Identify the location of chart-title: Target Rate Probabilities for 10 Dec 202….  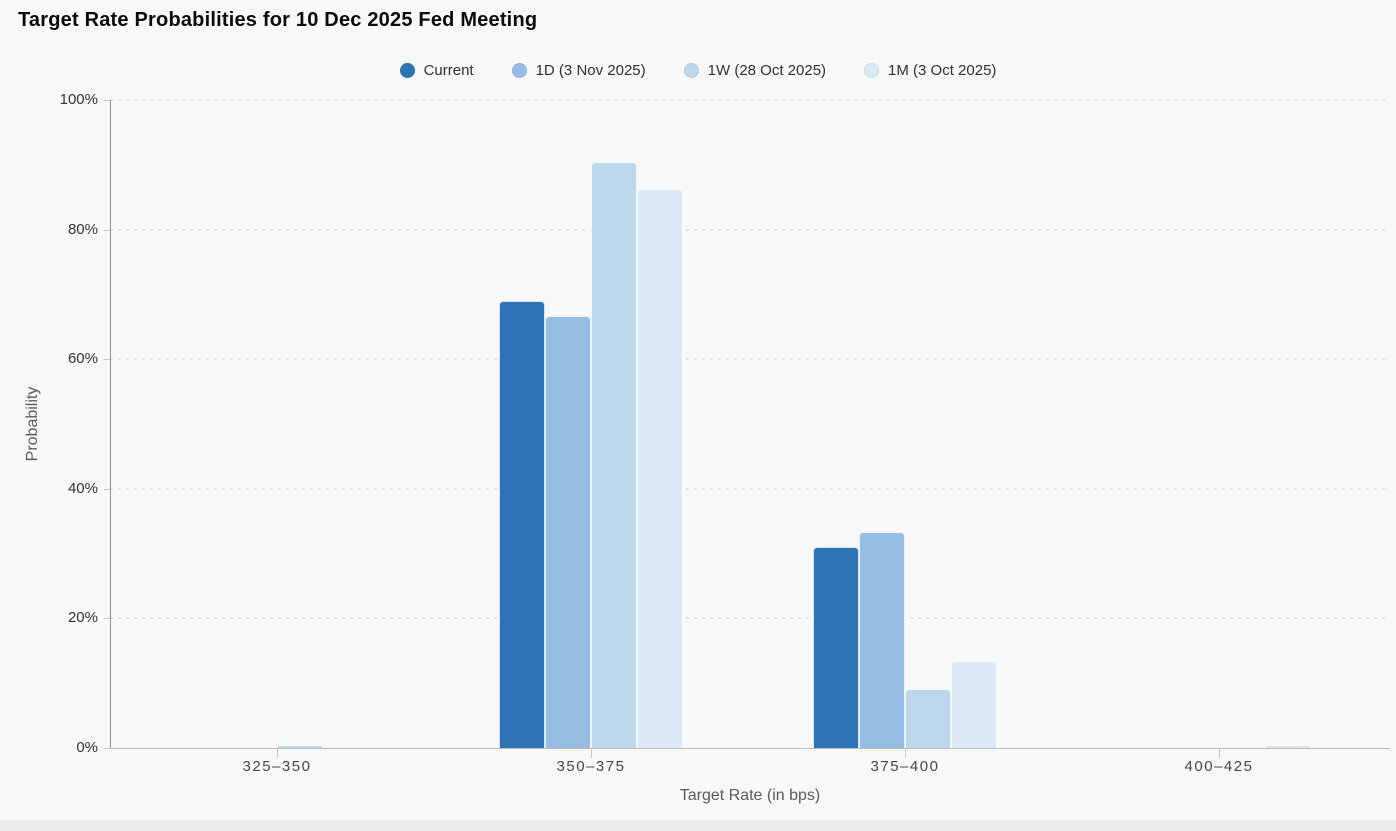
(278, 20).